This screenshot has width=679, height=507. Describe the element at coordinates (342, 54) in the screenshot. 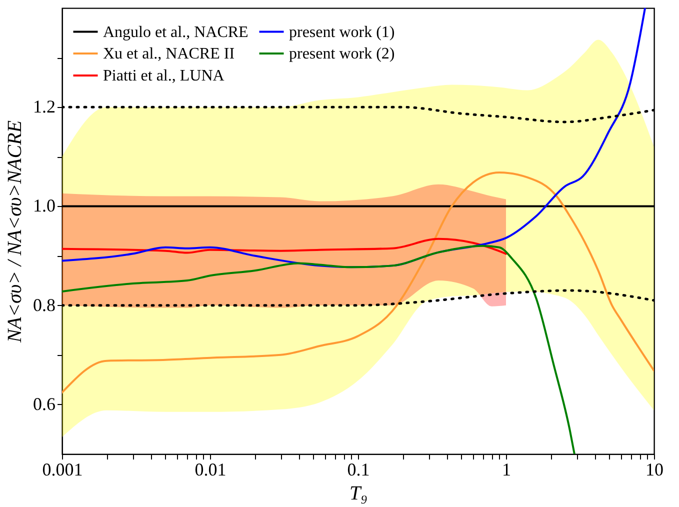

I see `legend-label: present work (2)` at that location.